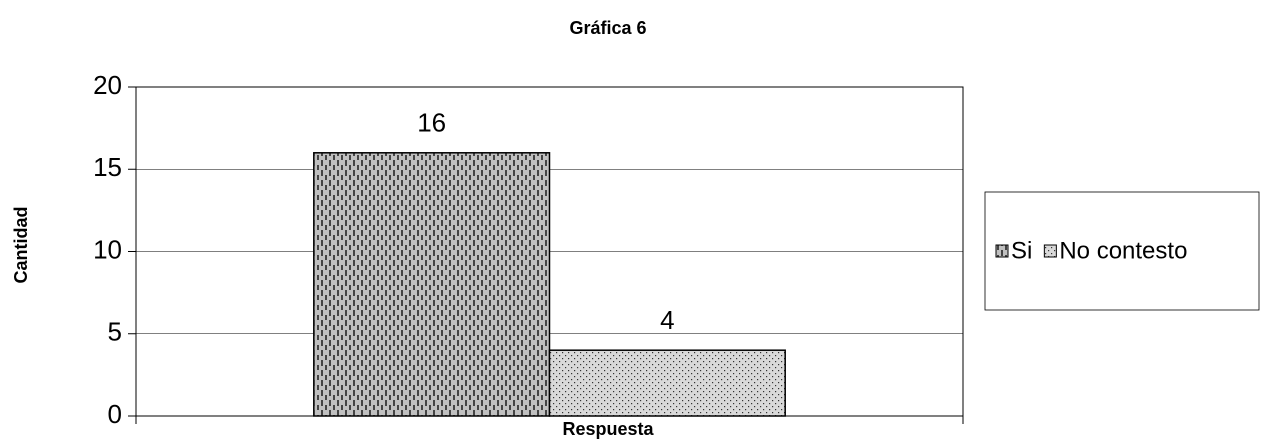 This screenshot has height=443, width=1269. What do you see at coordinates (1021, 250) in the screenshot?
I see `legend-label: Si` at bounding box center [1021, 250].